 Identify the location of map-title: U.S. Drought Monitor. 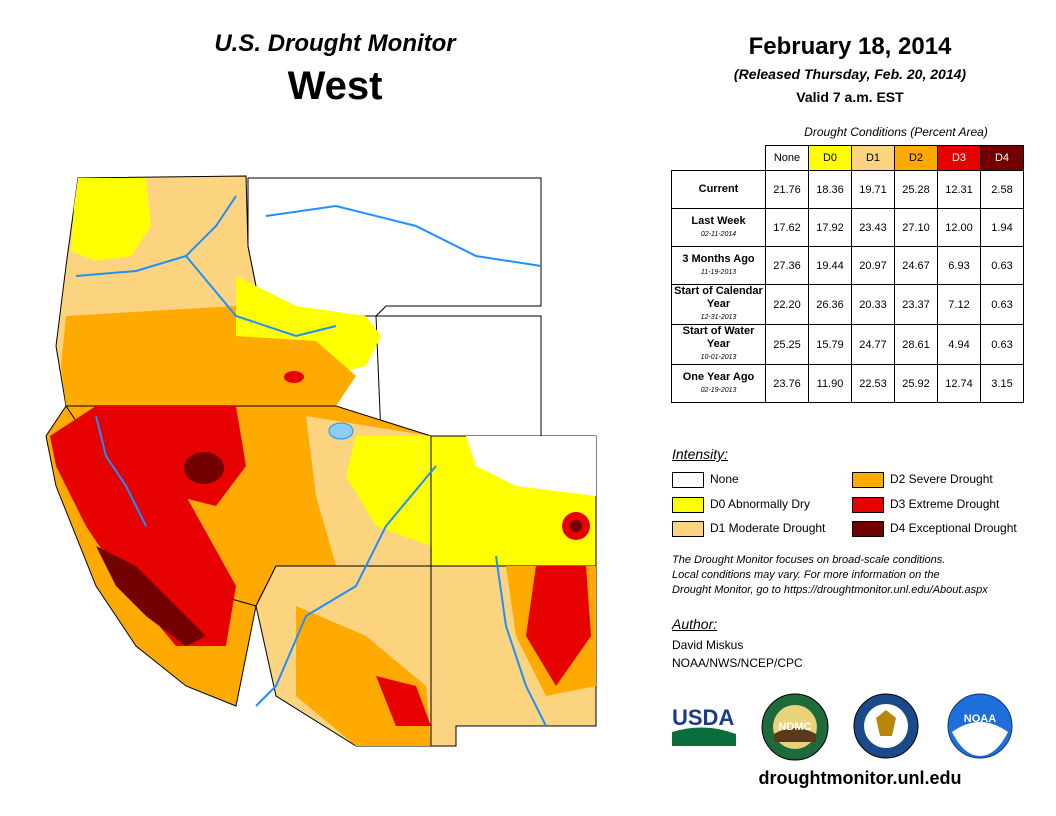
(335, 43).